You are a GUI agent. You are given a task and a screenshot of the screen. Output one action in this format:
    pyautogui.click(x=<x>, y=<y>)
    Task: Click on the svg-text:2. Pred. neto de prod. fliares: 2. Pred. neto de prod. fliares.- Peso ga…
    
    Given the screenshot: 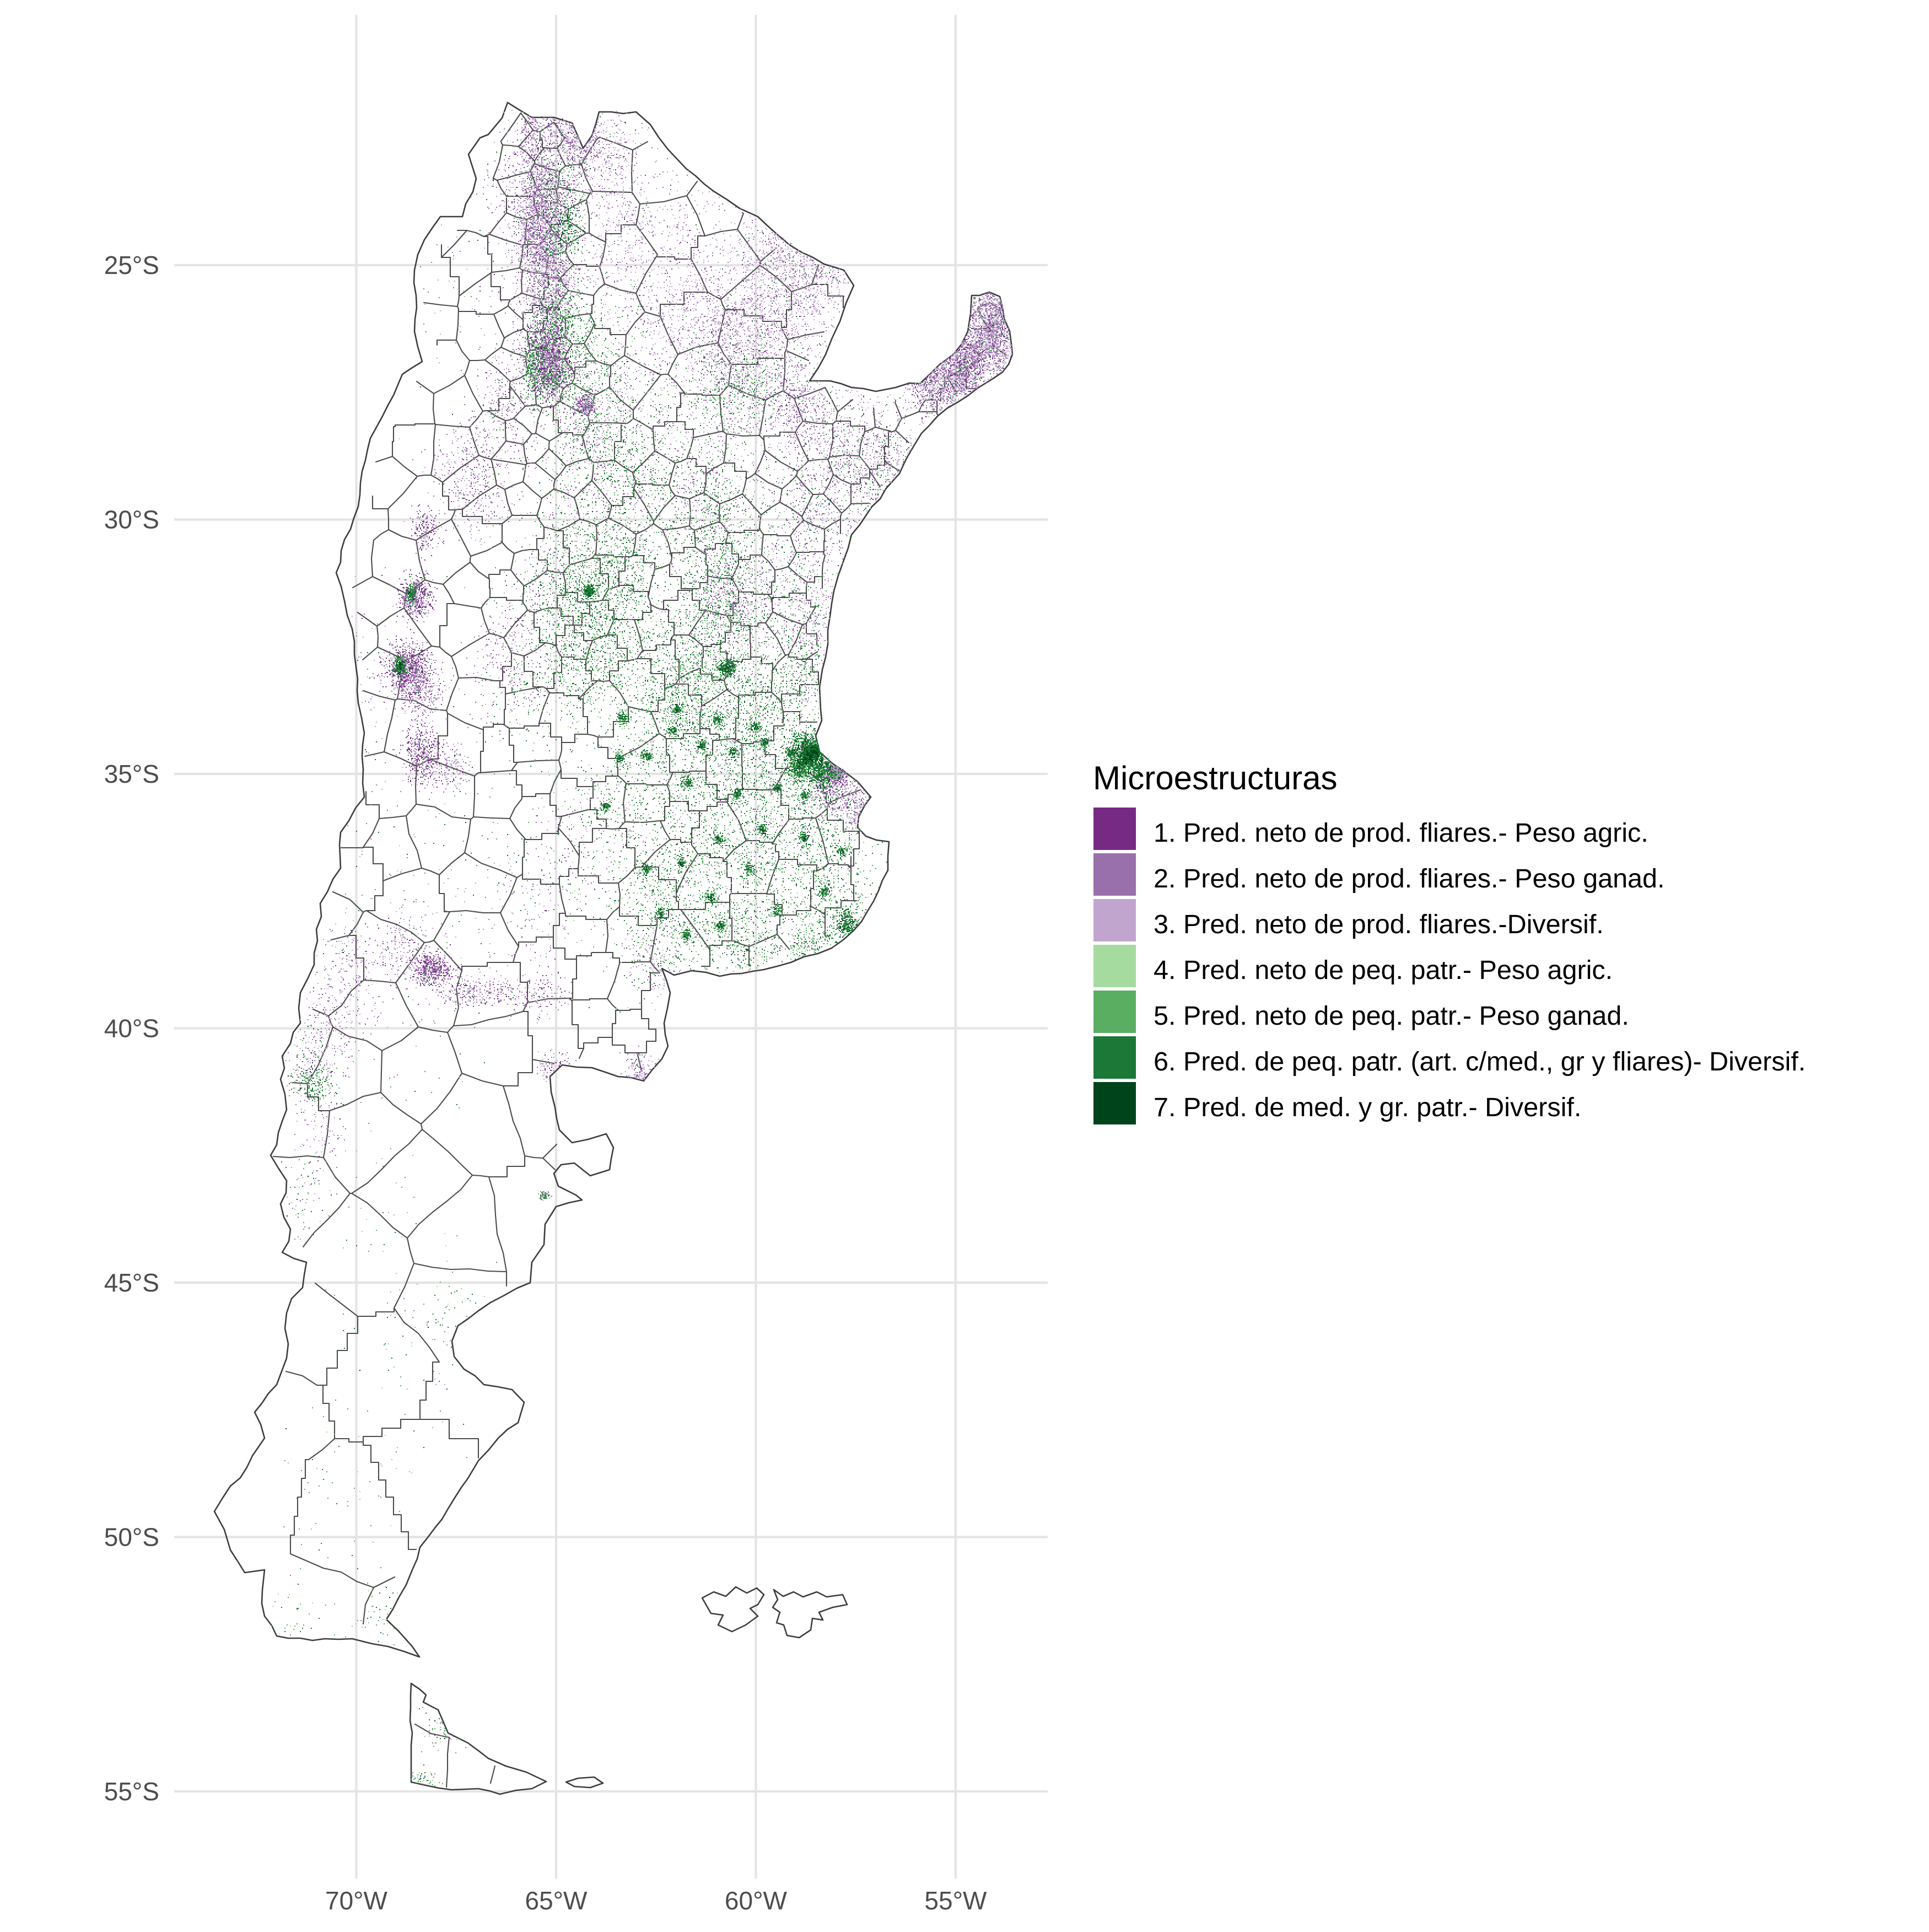 What is the action you would take?
    pyautogui.click(x=1409, y=879)
    